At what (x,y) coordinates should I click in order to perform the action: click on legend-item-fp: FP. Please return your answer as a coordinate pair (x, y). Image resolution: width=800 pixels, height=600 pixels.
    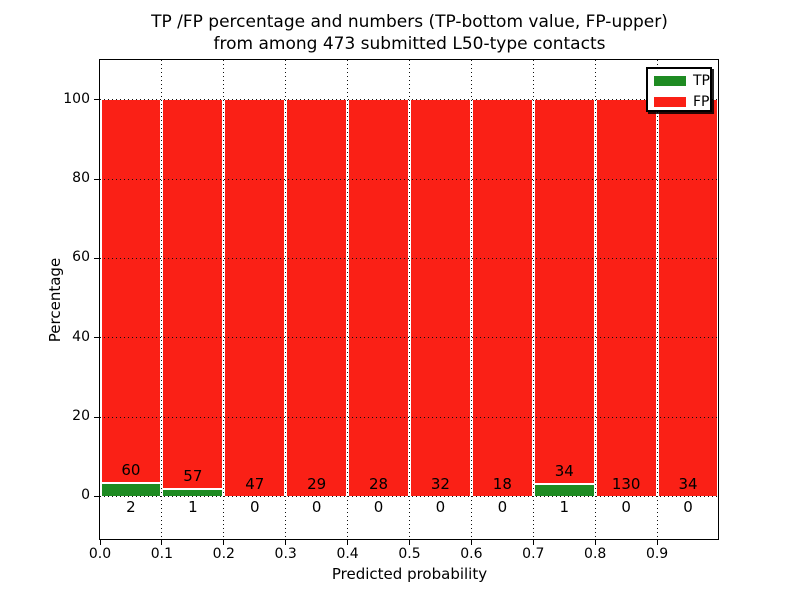
    Looking at the image, I should click on (679, 101).